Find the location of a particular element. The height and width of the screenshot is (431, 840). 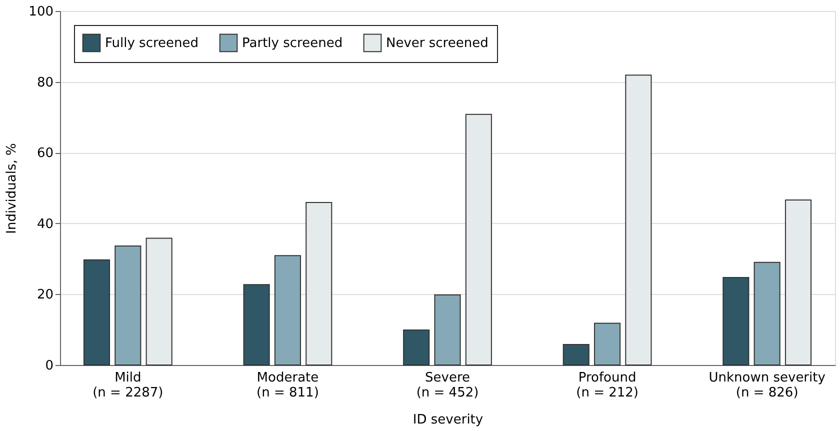

x-tick-label: Moderate (n = 811) is located at coordinates (287, 385).